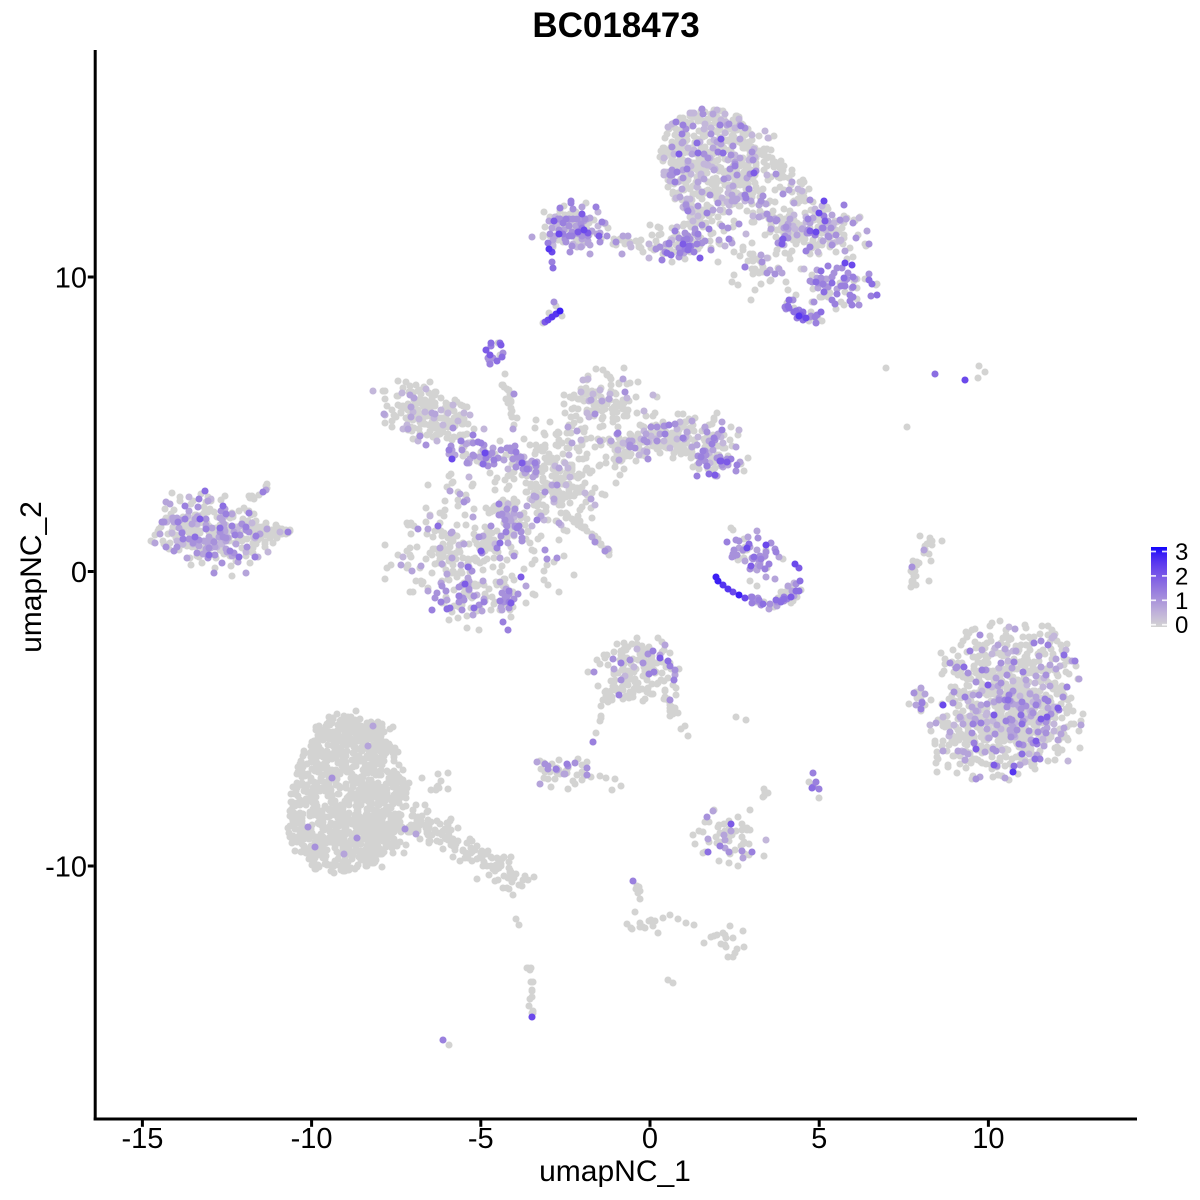 The width and height of the screenshot is (1200, 1200). Describe the element at coordinates (142, 1139) in the screenshot. I see `svg-text: -15` at that location.